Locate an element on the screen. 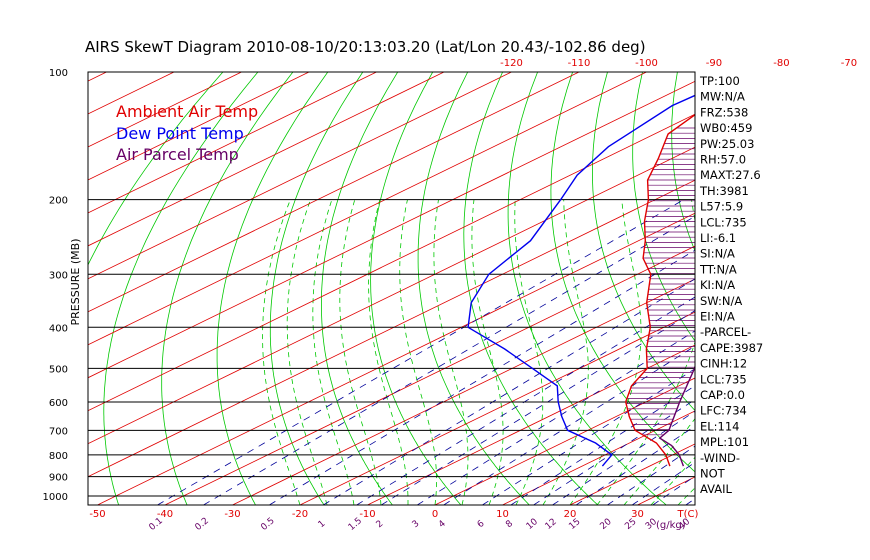 The image size is (870, 560). x-axis-label: T(C) is located at coordinates (688, 514).